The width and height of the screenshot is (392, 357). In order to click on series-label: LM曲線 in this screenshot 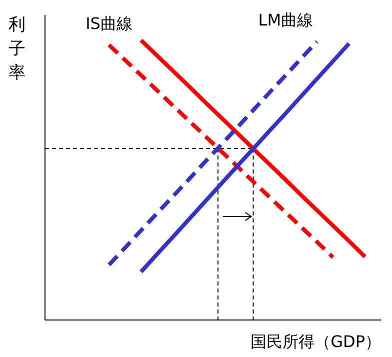, I will do `click(285, 20)`.